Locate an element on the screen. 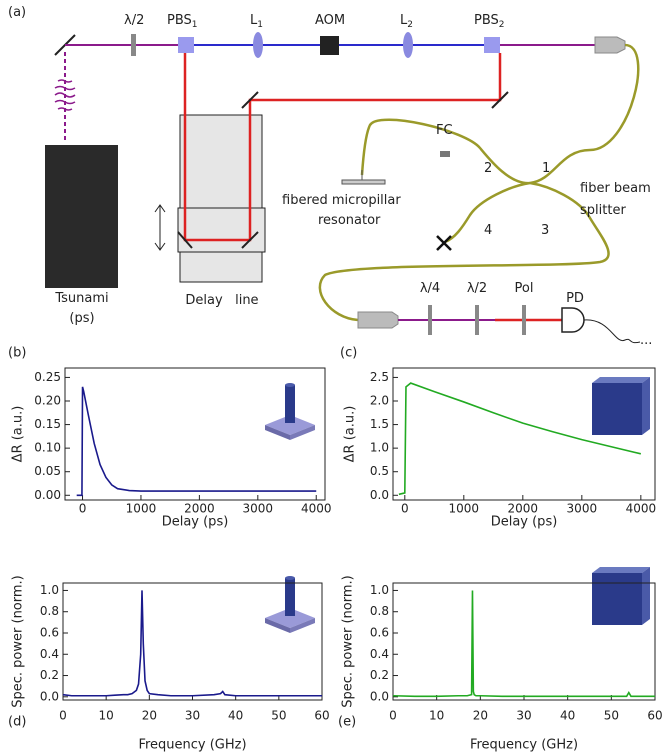 Image resolution: width=670 pixels, height=756 pixels. panel-label-text: (a) is located at coordinates (17, 12).